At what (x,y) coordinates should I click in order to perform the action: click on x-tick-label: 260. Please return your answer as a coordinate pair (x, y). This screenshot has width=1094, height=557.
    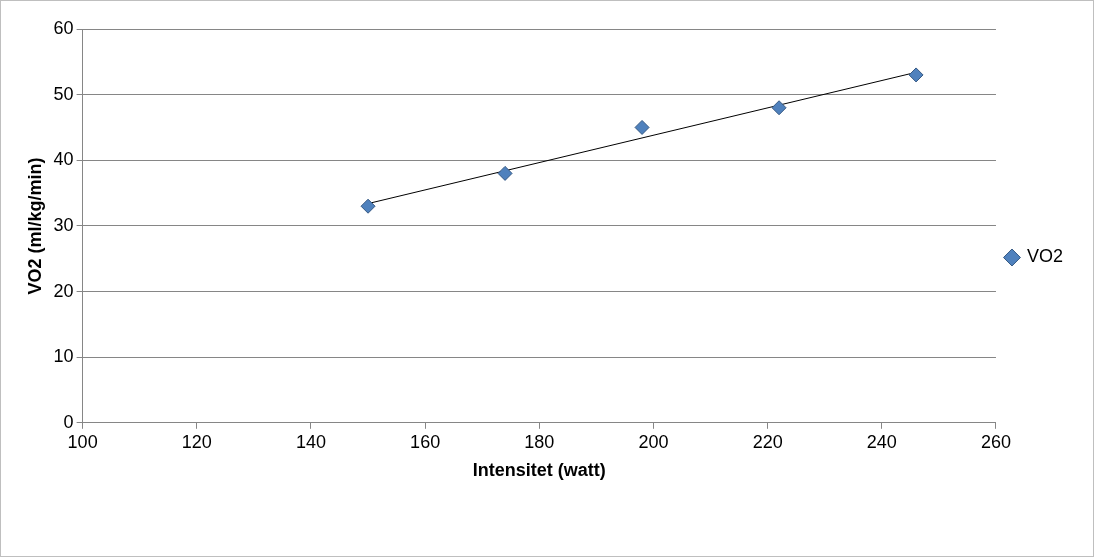
    Looking at the image, I should click on (996, 441).